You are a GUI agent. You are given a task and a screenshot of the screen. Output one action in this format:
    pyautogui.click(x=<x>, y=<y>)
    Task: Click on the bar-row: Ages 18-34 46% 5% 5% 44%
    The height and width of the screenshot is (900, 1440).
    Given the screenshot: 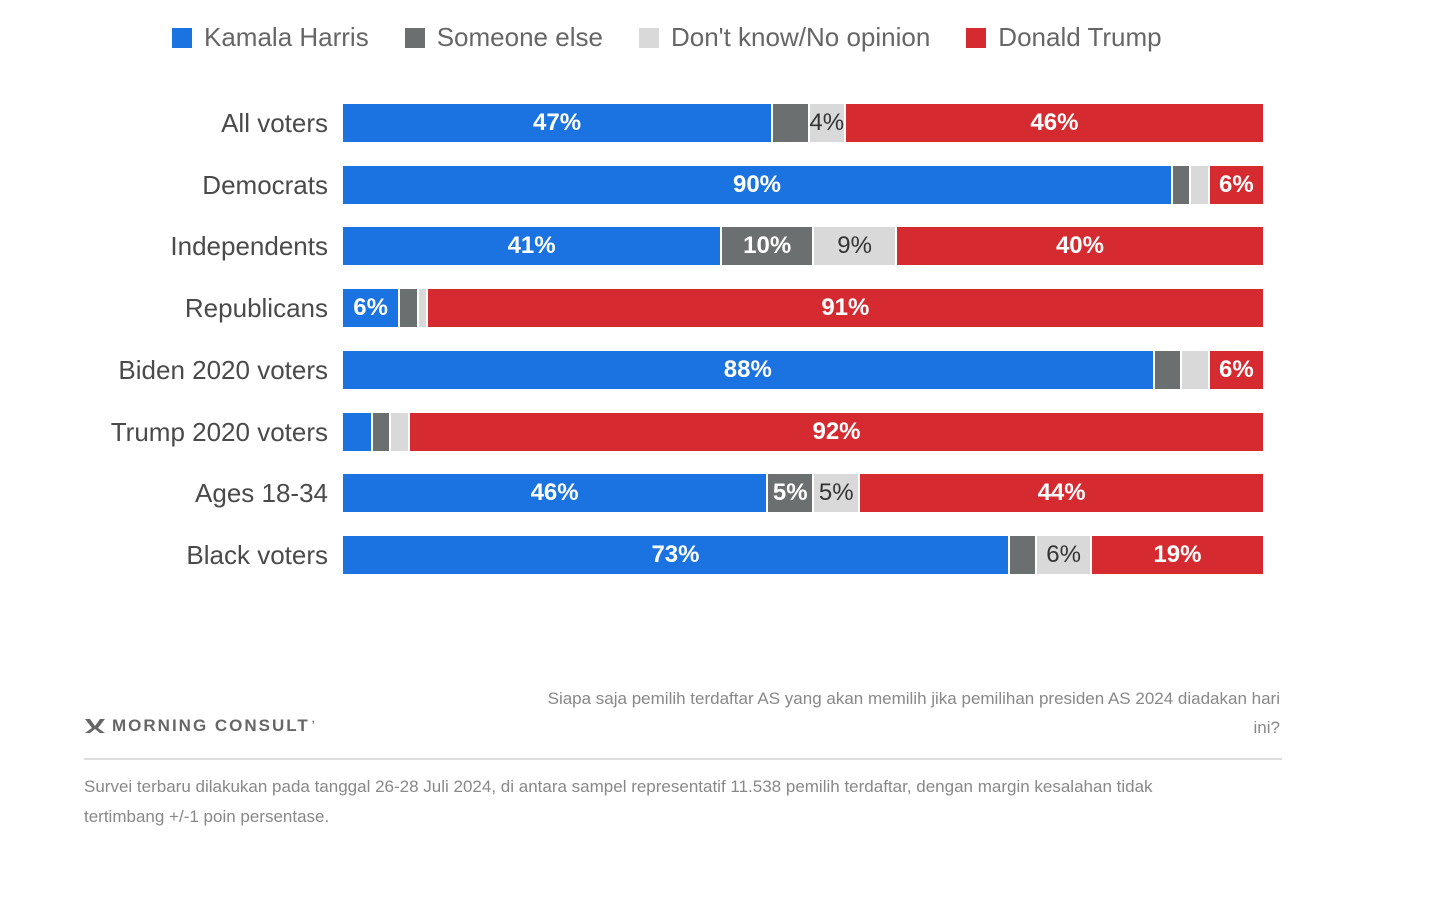 What is the action you would take?
    pyautogui.click(x=720, y=493)
    